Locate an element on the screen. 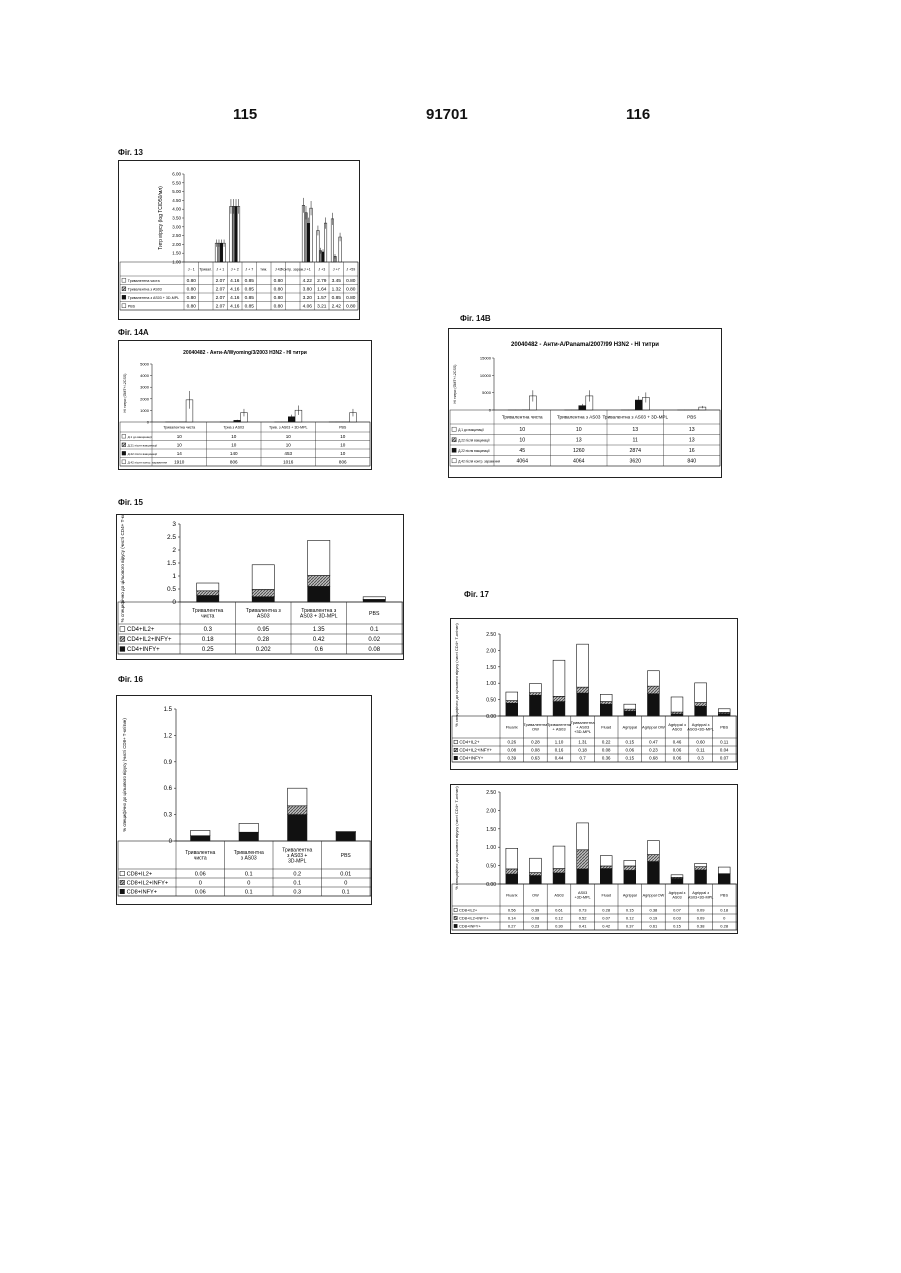 This screenshot has height=1273, width=901. fig17-label: Фіг. 17 is located at coordinates (476, 594).